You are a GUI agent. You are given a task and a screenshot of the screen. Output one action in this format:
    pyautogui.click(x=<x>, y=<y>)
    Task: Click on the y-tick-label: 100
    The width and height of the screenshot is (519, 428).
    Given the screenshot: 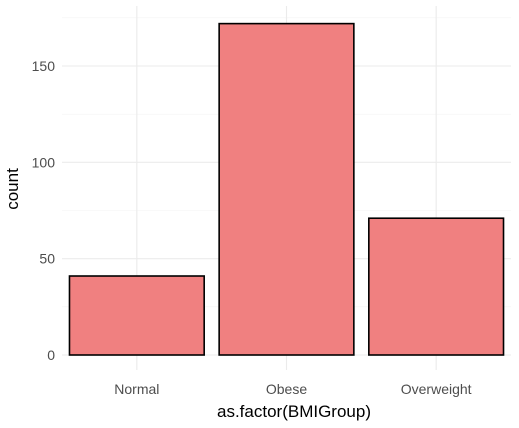 What is the action you would take?
    pyautogui.click(x=44, y=162)
    